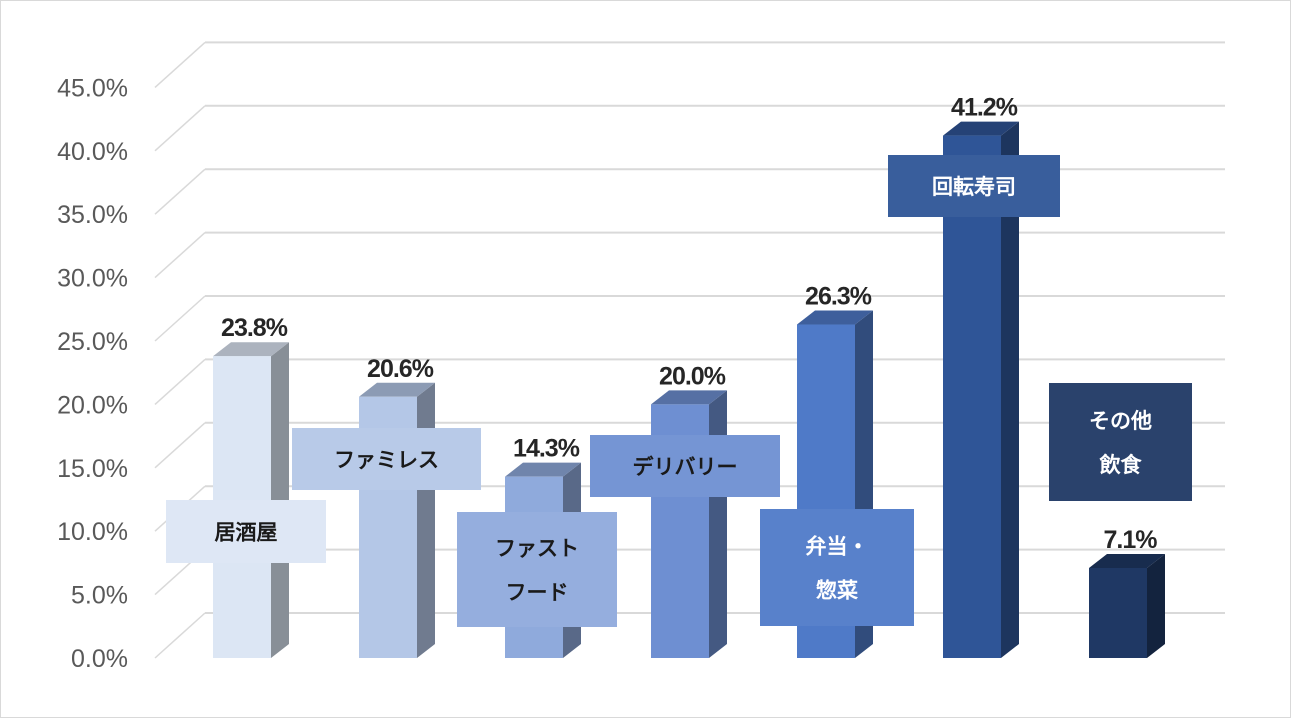 The width and height of the screenshot is (1291, 718). I want to click on data-label: 26.3%, so click(838, 297).